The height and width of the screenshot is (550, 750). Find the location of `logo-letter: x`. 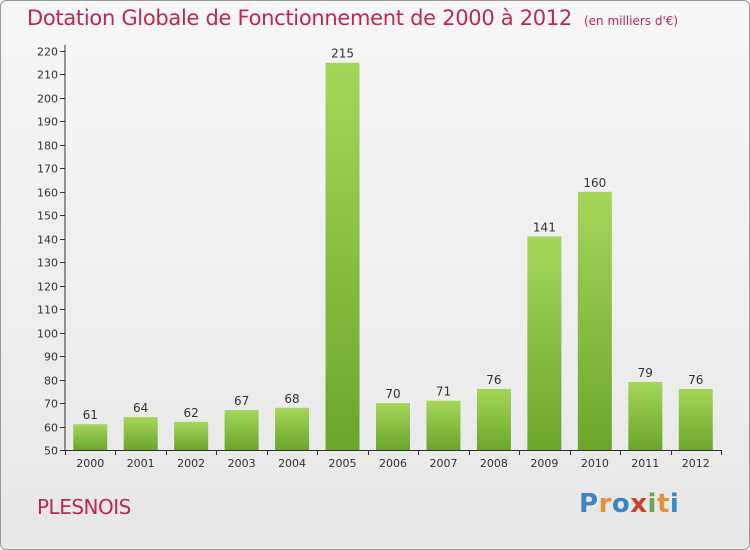

logo-letter: x is located at coordinates (639, 504).